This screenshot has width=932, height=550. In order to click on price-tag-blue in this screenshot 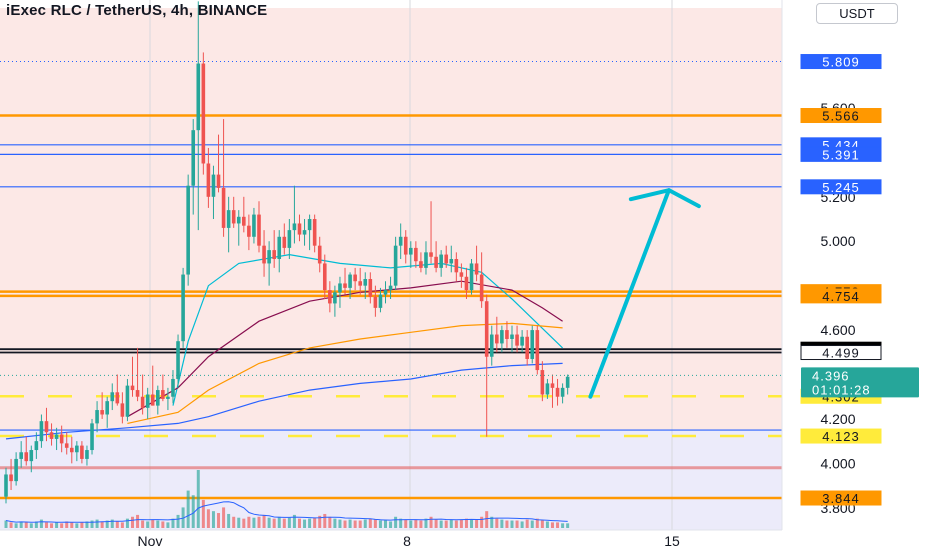, I will do `click(841, 154)`.